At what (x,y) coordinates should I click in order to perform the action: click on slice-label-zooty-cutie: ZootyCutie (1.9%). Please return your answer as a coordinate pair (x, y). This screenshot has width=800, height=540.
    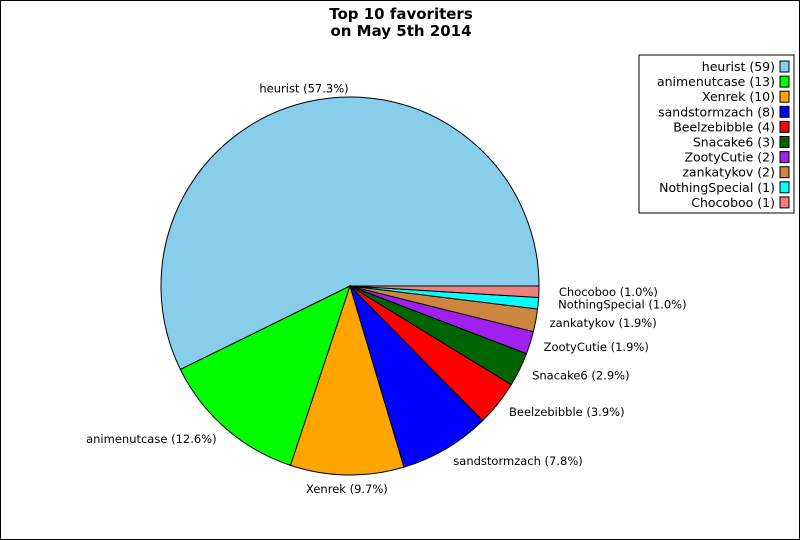
    Looking at the image, I should click on (596, 347).